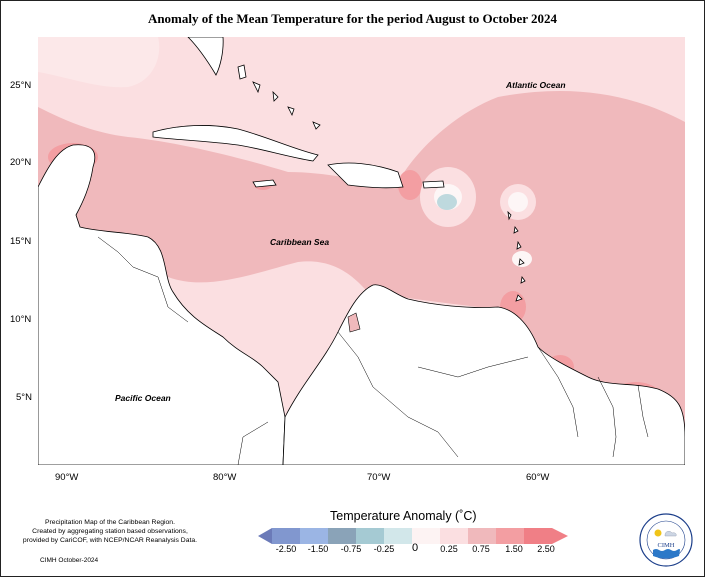  What do you see at coordinates (69, 560) in the screenshot?
I see `footer-date: CIMH October-2024` at bounding box center [69, 560].